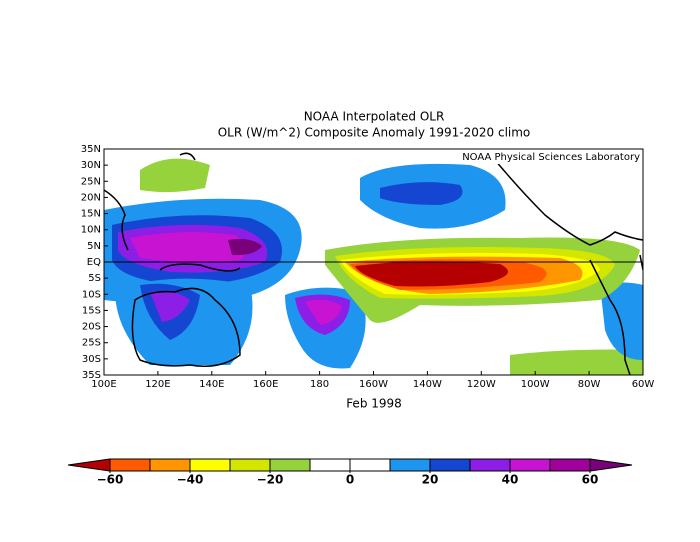 The image size is (700, 542). What do you see at coordinates (590, 480) in the screenshot?
I see `colorbar-tick-label: 60` at bounding box center [590, 480].